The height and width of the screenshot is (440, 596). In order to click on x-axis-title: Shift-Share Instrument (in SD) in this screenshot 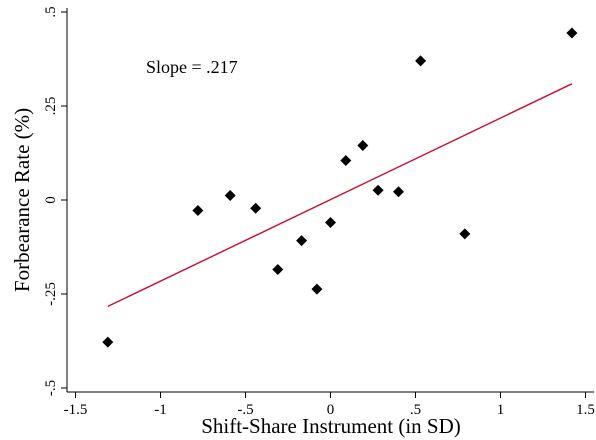, I will do `click(331, 426)`.